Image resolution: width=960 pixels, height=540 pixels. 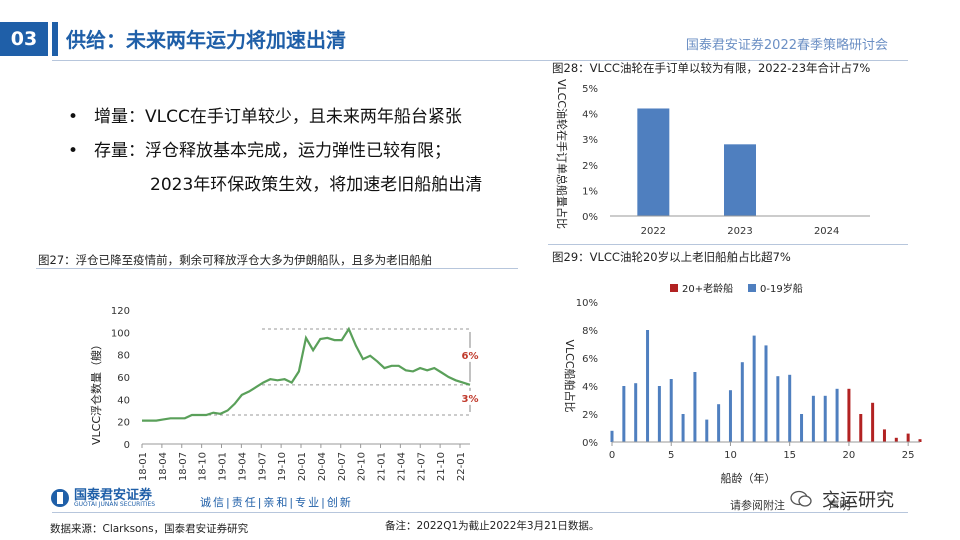 I want to click on y-tick-label: 6%, so click(x=590, y=359).